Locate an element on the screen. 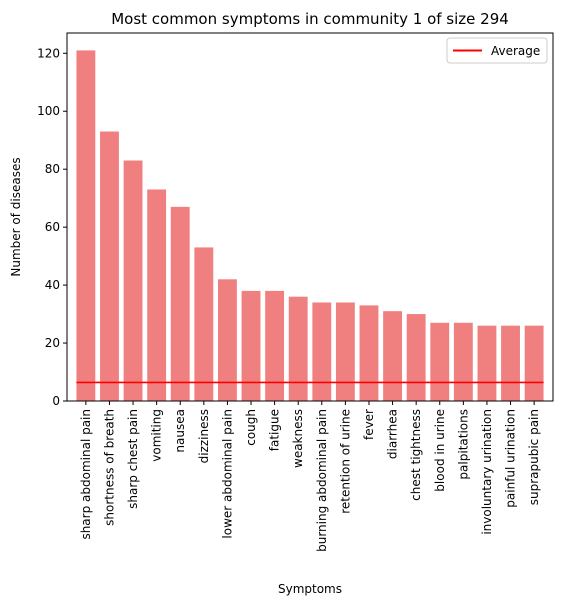 This screenshot has height=606, width=571. x-tick-label-1: shortness of breath is located at coordinates (109, 467).